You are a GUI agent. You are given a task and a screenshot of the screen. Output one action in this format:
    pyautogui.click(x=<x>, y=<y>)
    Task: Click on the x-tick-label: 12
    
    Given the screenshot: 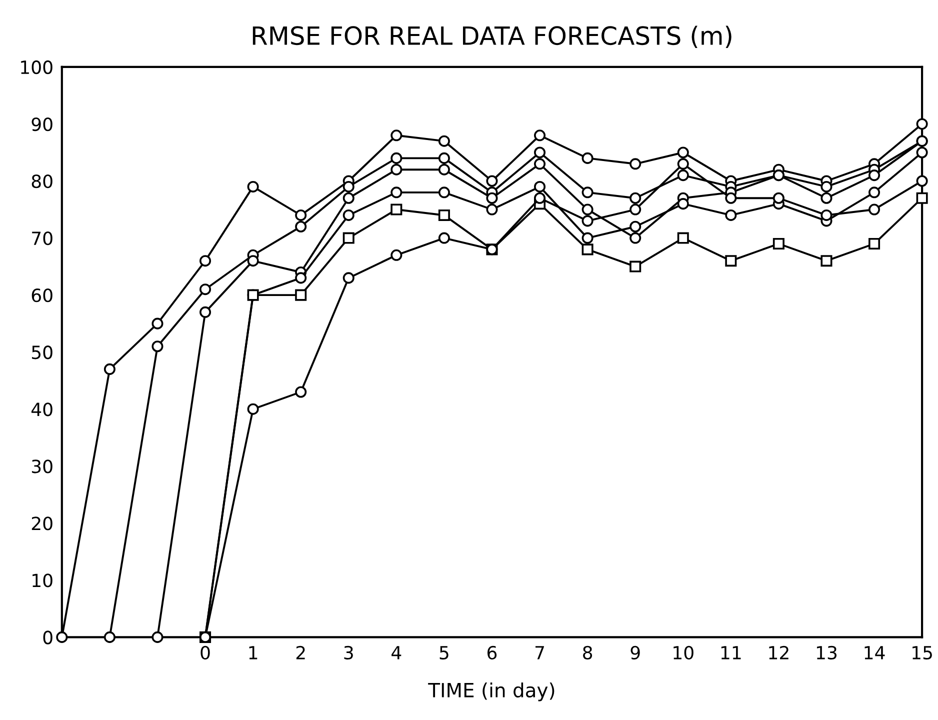 What is the action you would take?
    pyautogui.click(x=778, y=653)
    